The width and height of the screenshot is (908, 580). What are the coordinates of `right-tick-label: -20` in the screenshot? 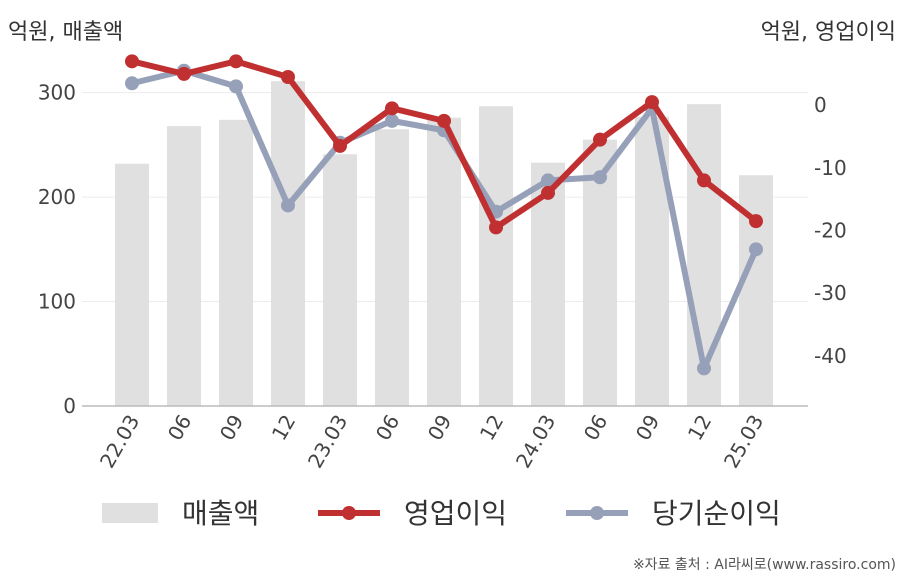 It's located at (830, 231).